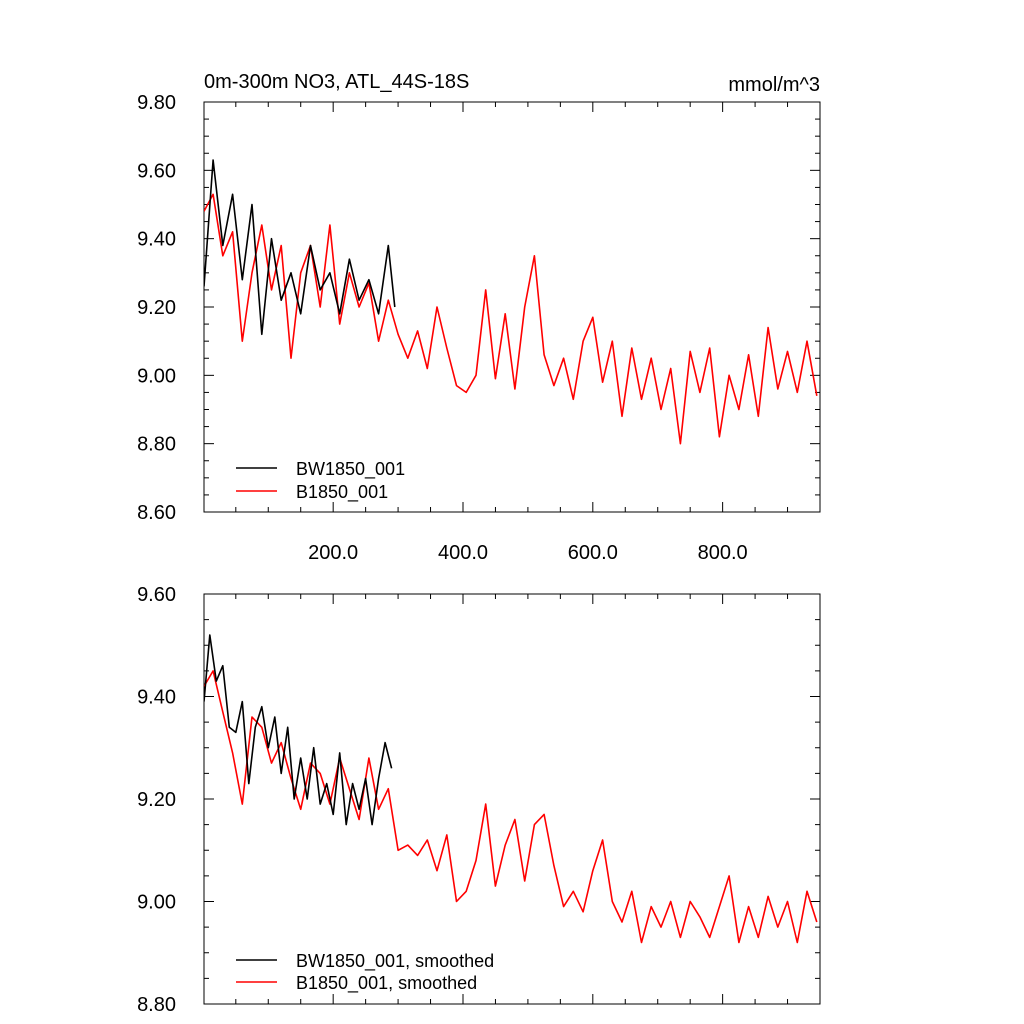  What do you see at coordinates (386, 983) in the screenshot?
I see `legend-label: B1850_001, smoothed` at bounding box center [386, 983].